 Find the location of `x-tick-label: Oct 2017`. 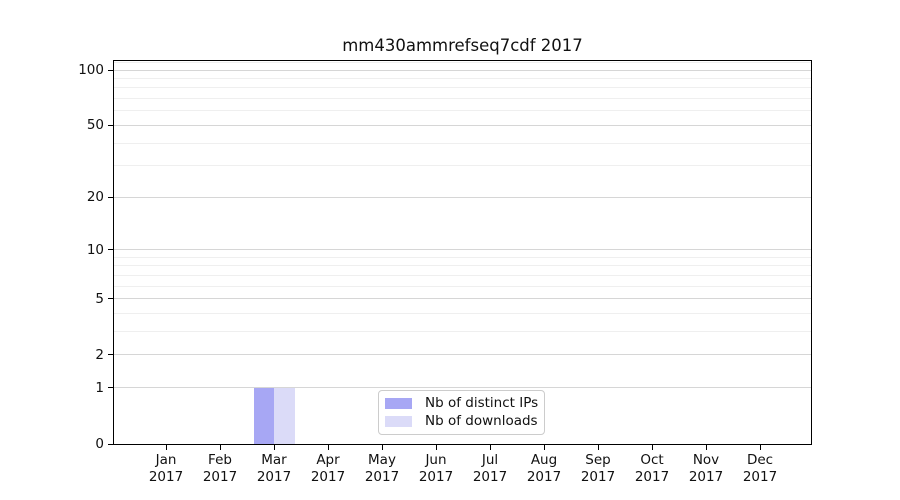

x-tick-label: Oct 2017 is located at coordinates (652, 468).